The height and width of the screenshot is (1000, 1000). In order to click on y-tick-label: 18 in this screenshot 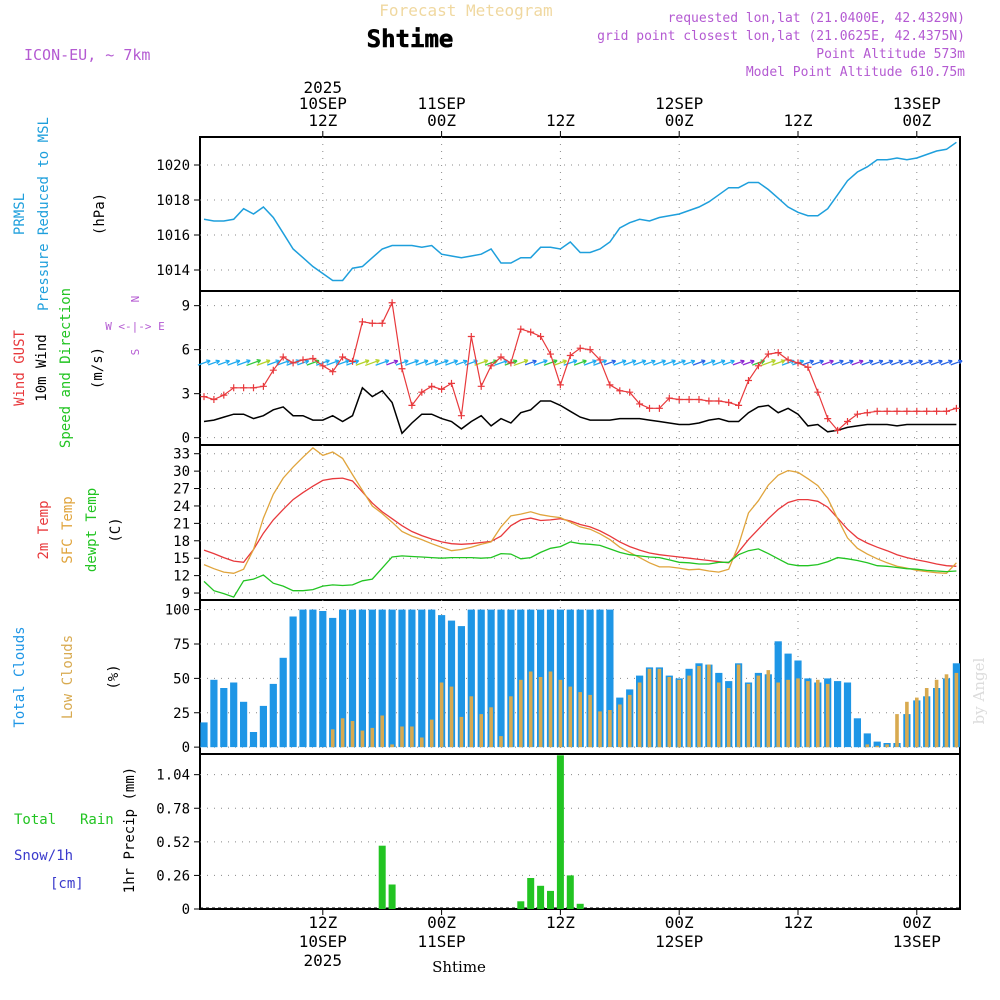, I will do `click(181, 542)`.